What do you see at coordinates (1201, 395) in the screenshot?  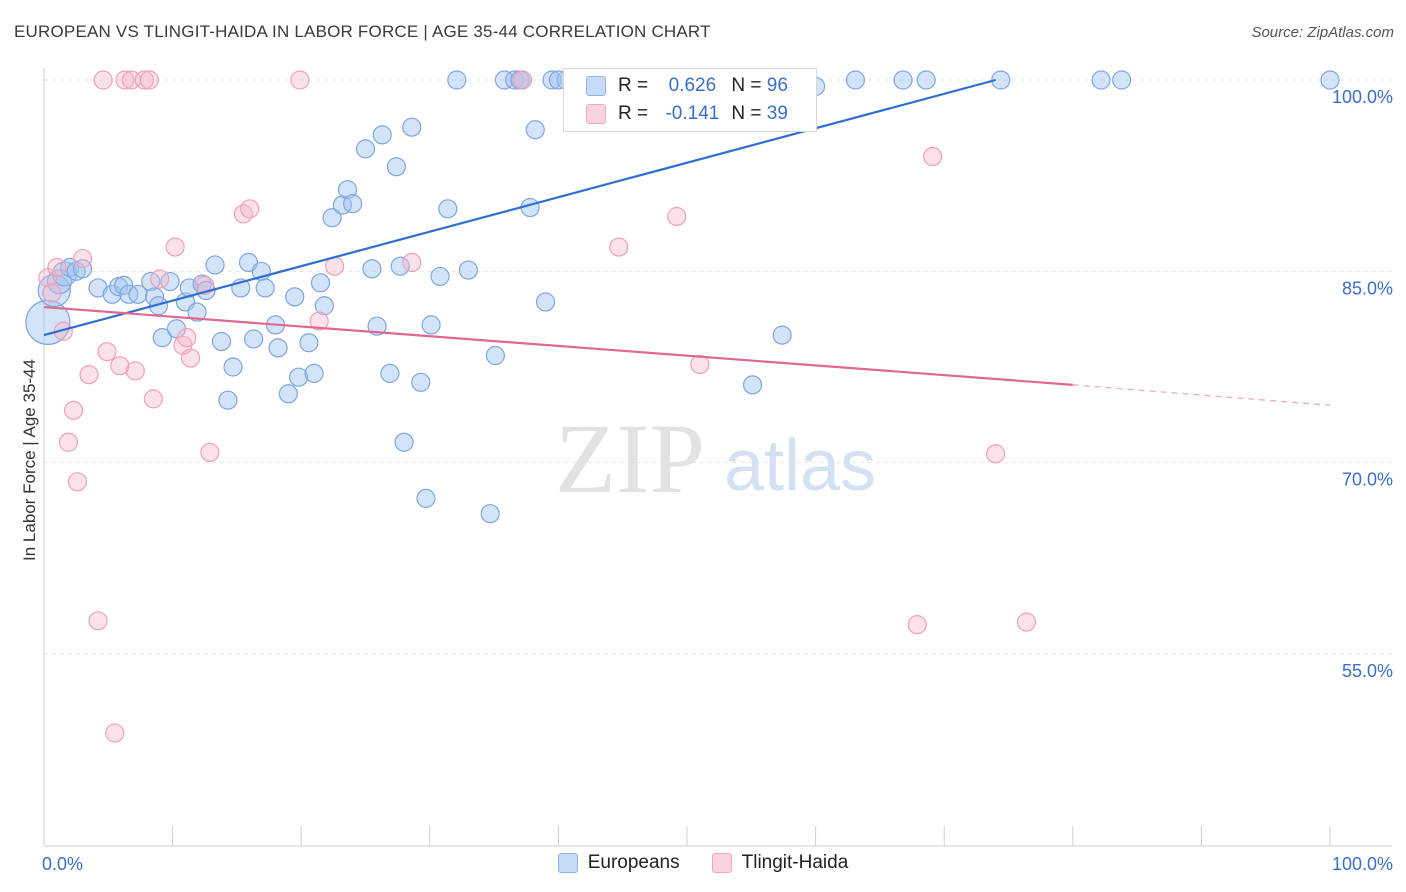 I see `tlingit-haida-trend-extension` at bounding box center [1201, 395].